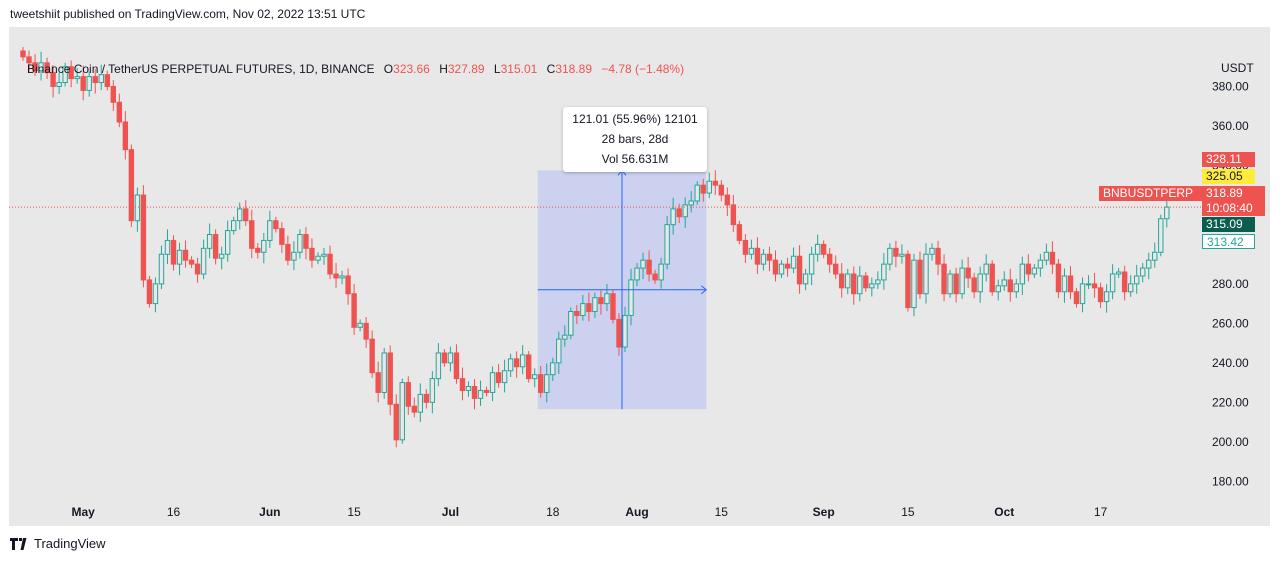 Image resolution: width=1280 pixels, height=561 pixels. What do you see at coordinates (1228, 159) in the screenshot?
I see `high-price-label: 328.11` at bounding box center [1228, 159].